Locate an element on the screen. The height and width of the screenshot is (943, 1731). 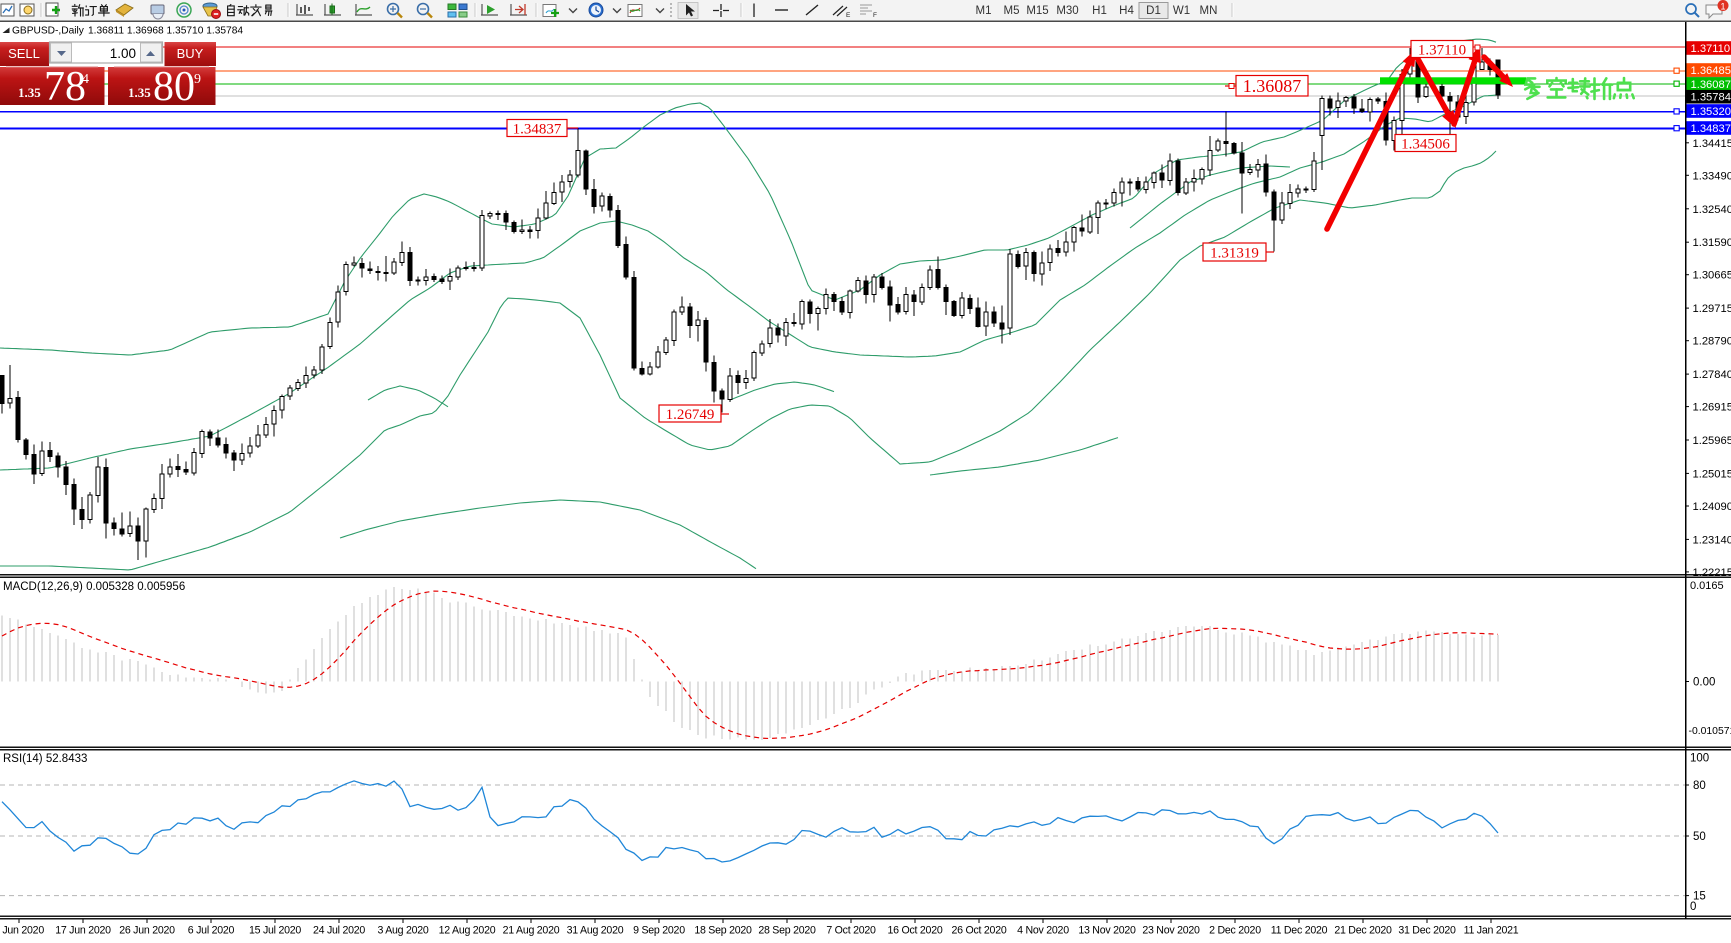
svg-text: 1.35320 is located at coordinates (1711, 112).